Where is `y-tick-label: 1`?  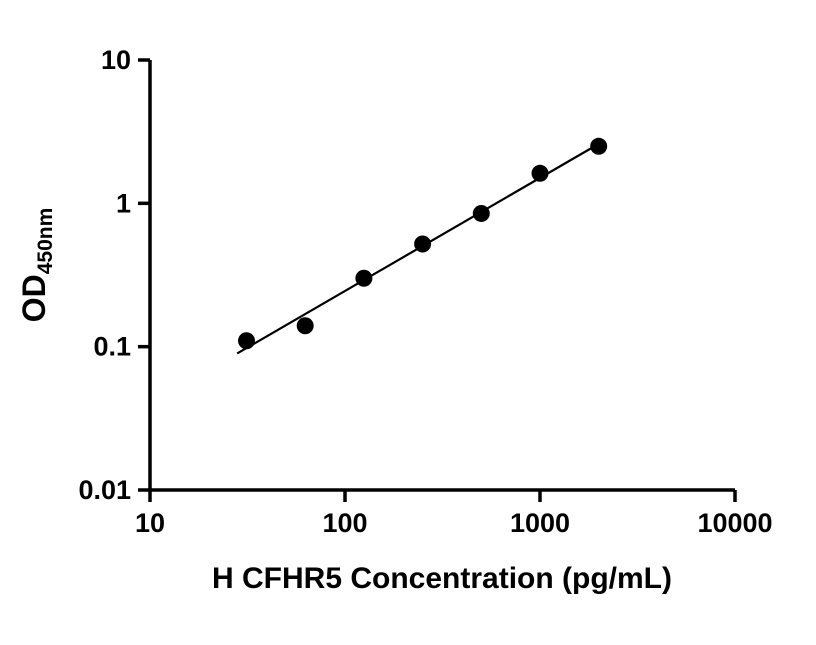
y-tick-label: 1 is located at coordinates (123, 203).